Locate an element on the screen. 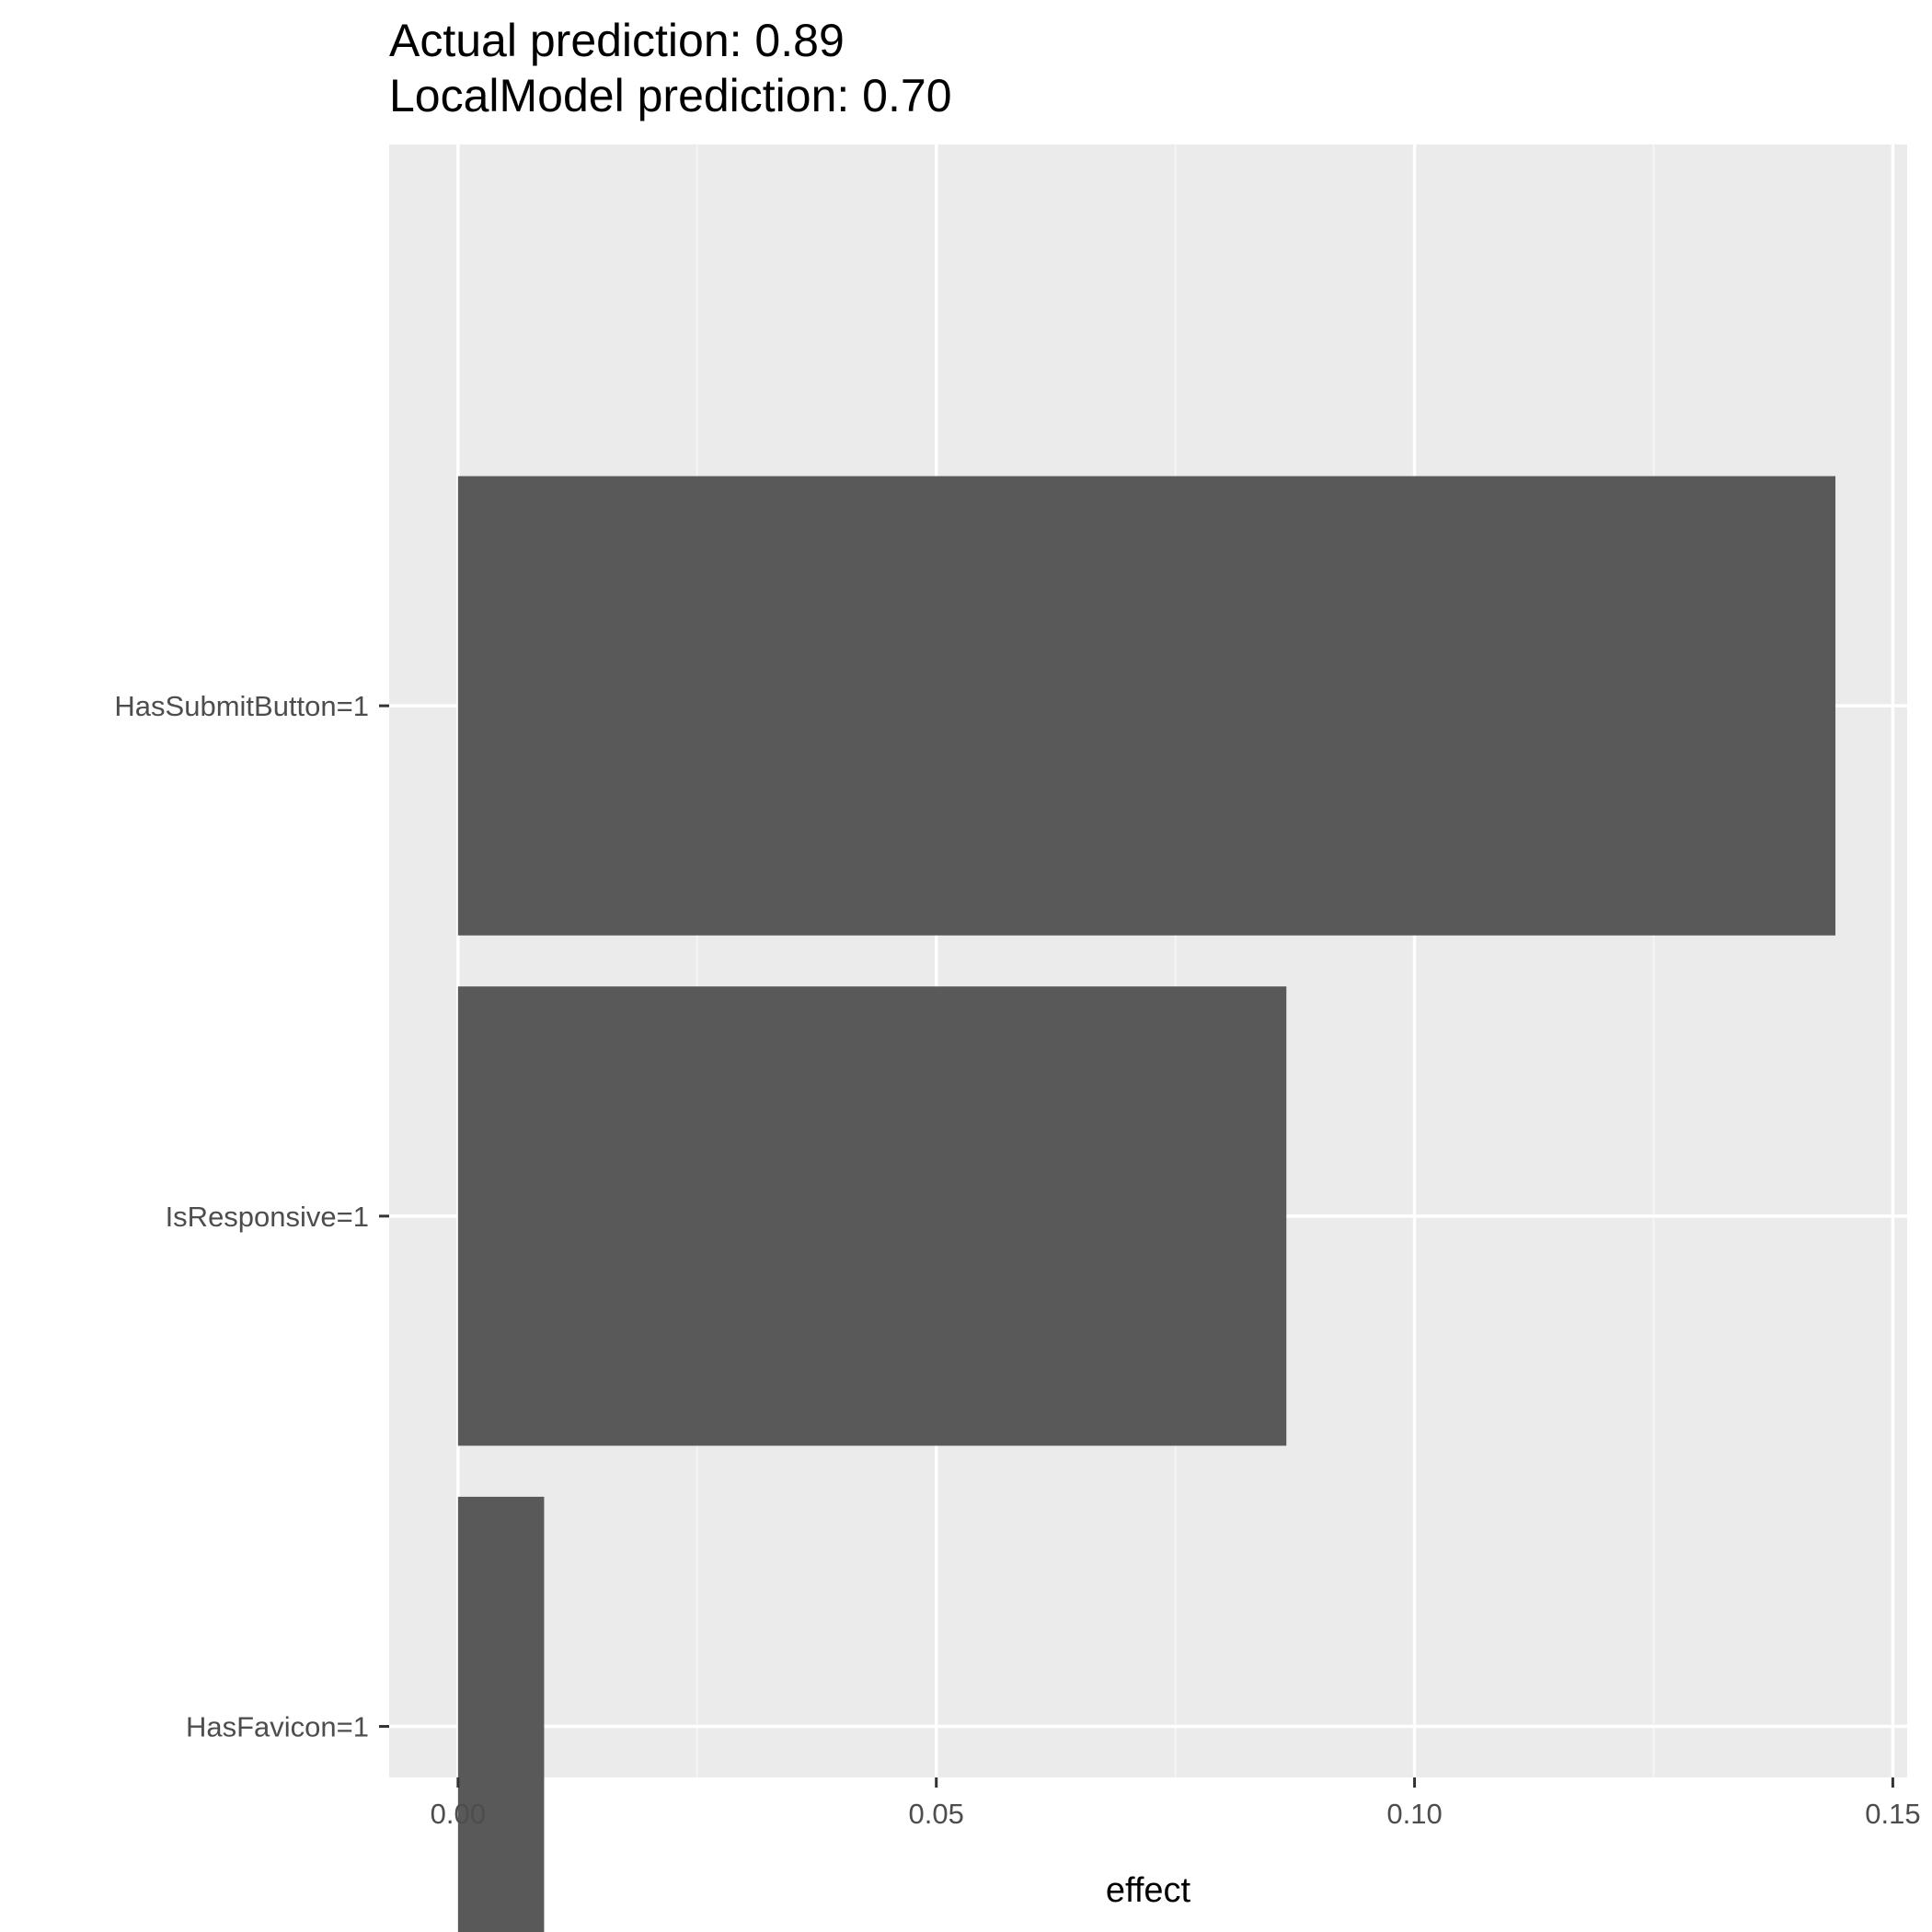  chart-subtitle: LocalModel prediction: 0.70 is located at coordinates (670, 95).